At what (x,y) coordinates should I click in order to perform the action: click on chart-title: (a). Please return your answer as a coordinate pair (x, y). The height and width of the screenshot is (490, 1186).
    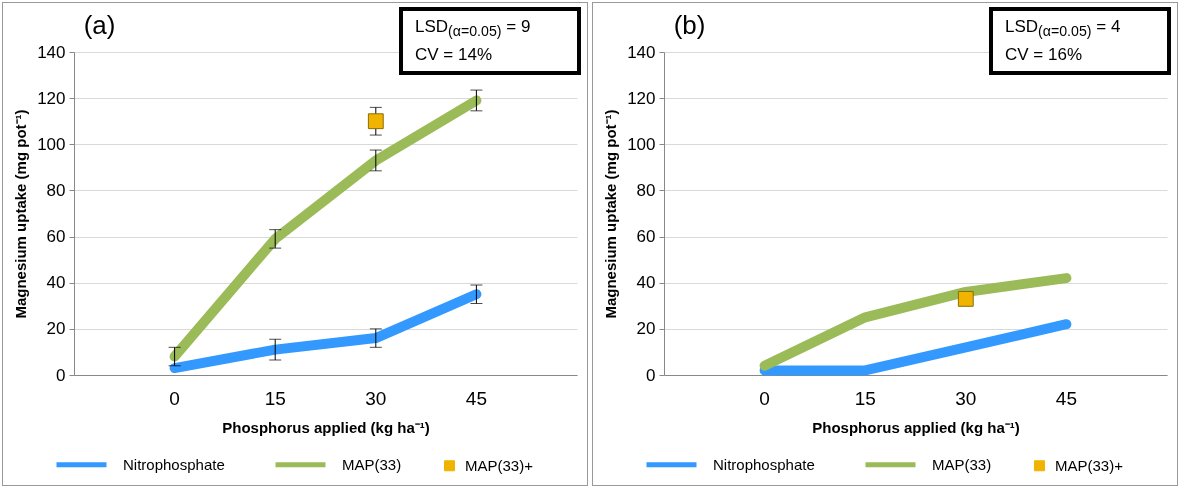
    Looking at the image, I should click on (99, 25).